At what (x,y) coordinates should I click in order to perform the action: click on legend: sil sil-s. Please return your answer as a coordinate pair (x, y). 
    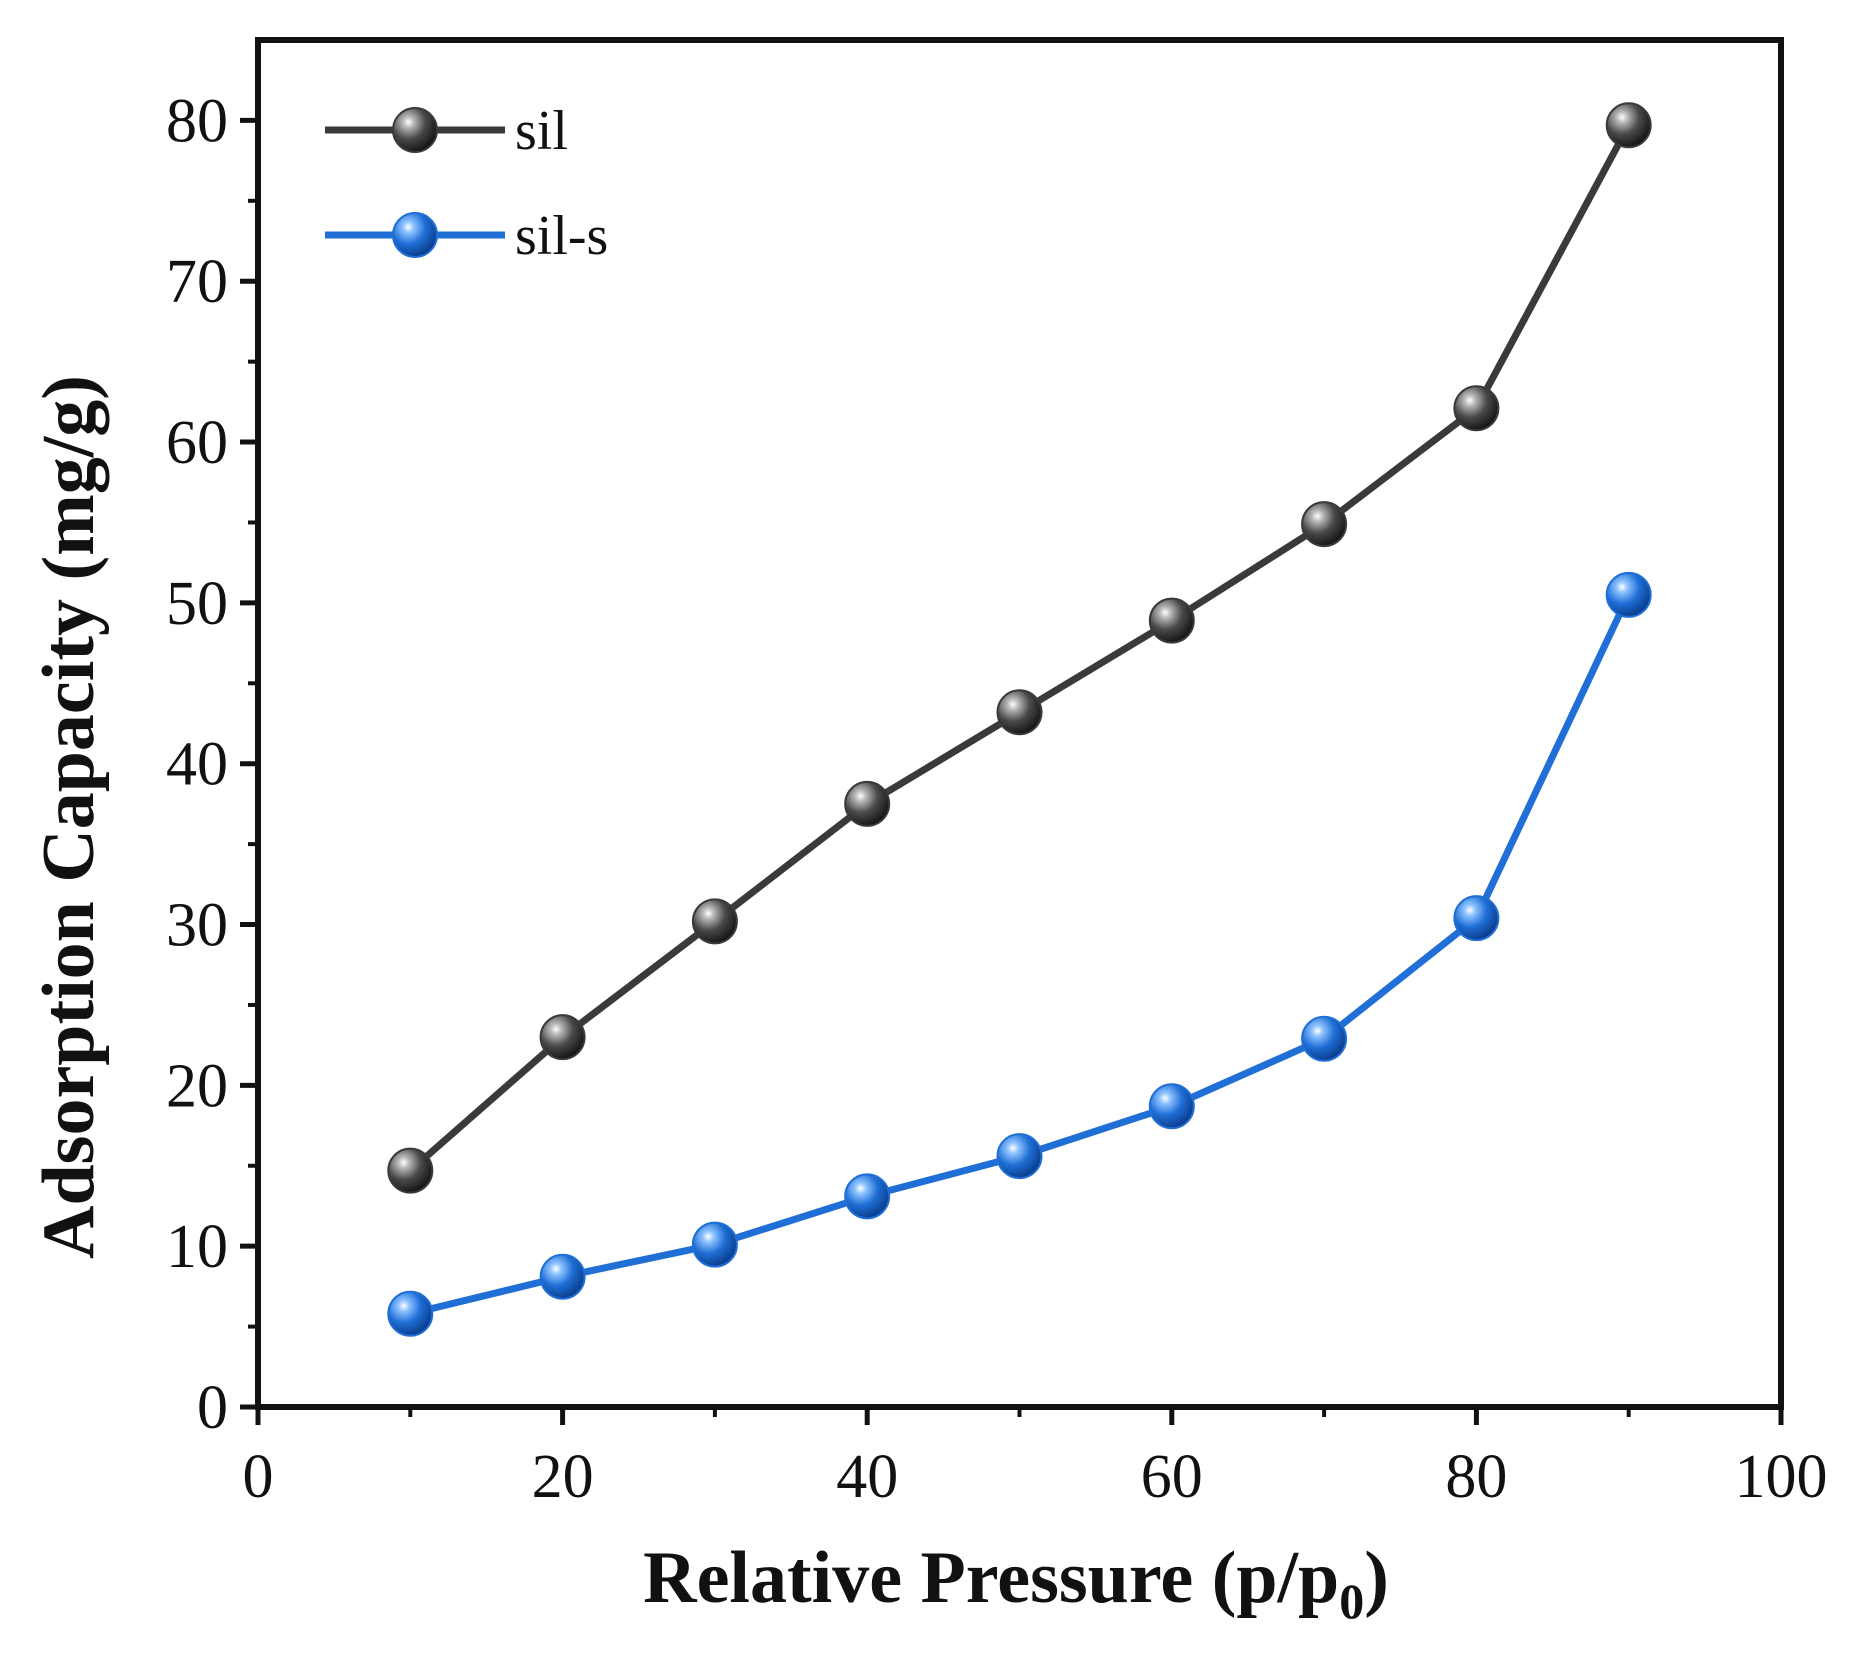
    Looking at the image, I should click on (466, 183).